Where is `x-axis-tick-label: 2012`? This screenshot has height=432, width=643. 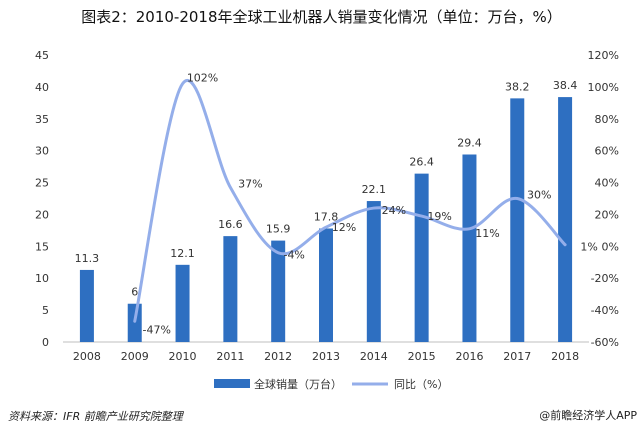
x-axis-tick-label: 2012 is located at coordinates (278, 356).